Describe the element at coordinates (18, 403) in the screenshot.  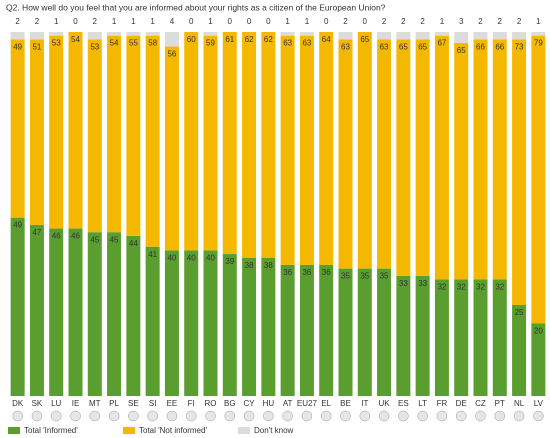
I see `x-tick-label: DK` at that location.